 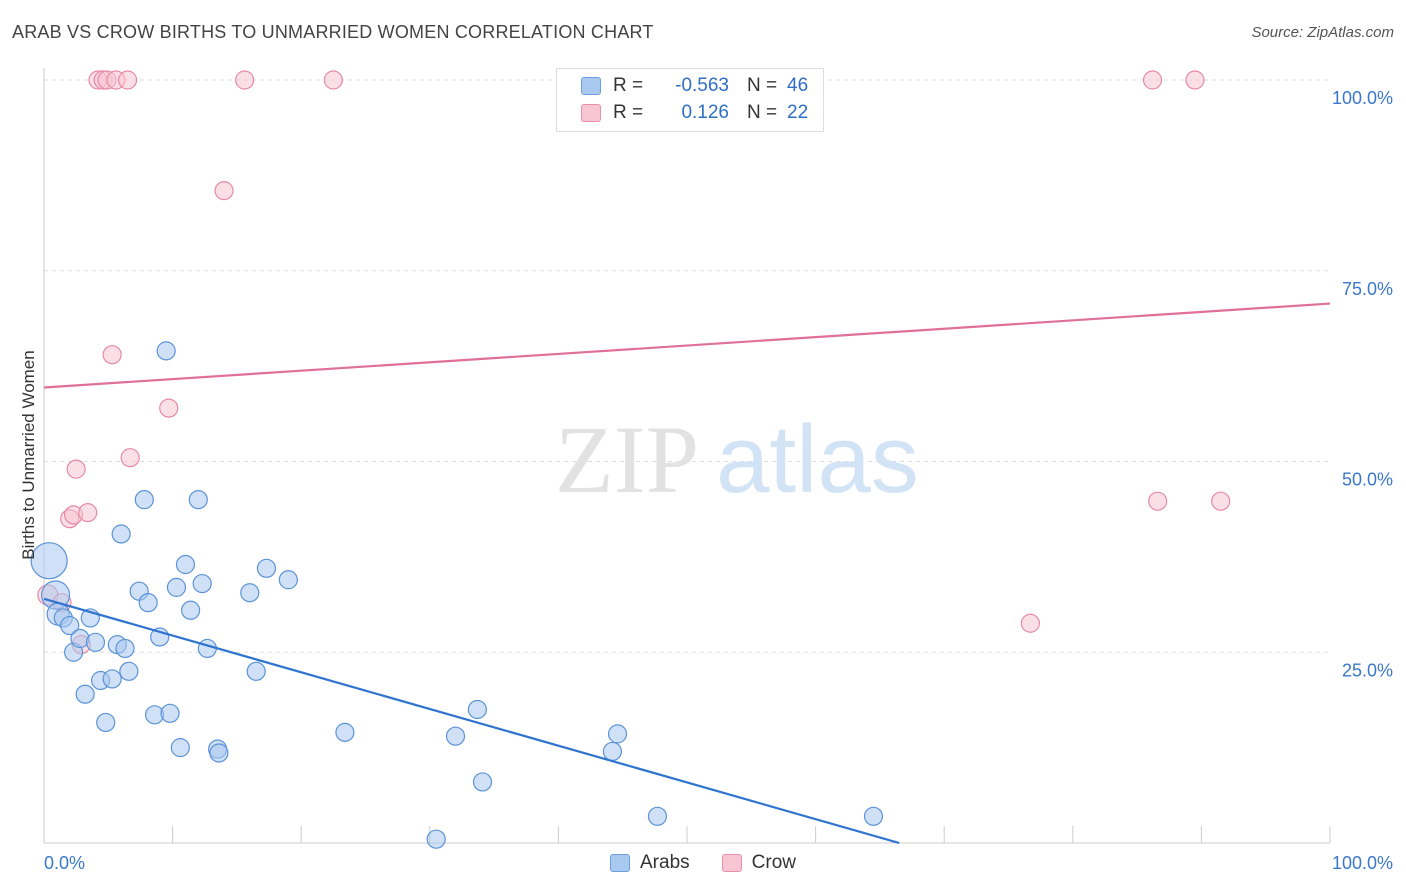 What do you see at coordinates (798, 85) in the screenshot?
I see `n-value: 46` at bounding box center [798, 85].